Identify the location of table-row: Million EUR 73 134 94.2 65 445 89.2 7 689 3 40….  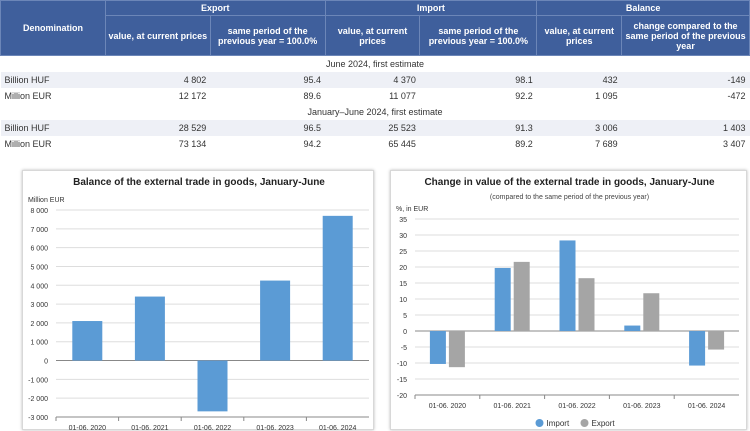
(375, 143).